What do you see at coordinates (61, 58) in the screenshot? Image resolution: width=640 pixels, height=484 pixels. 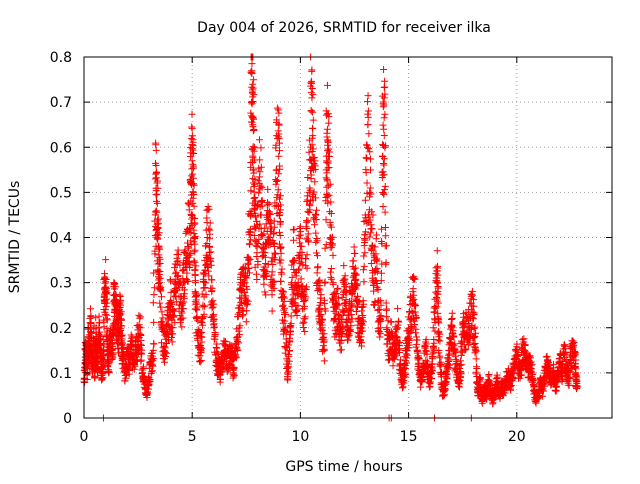 I see `y-tick-label: 0.8` at bounding box center [61, 58].